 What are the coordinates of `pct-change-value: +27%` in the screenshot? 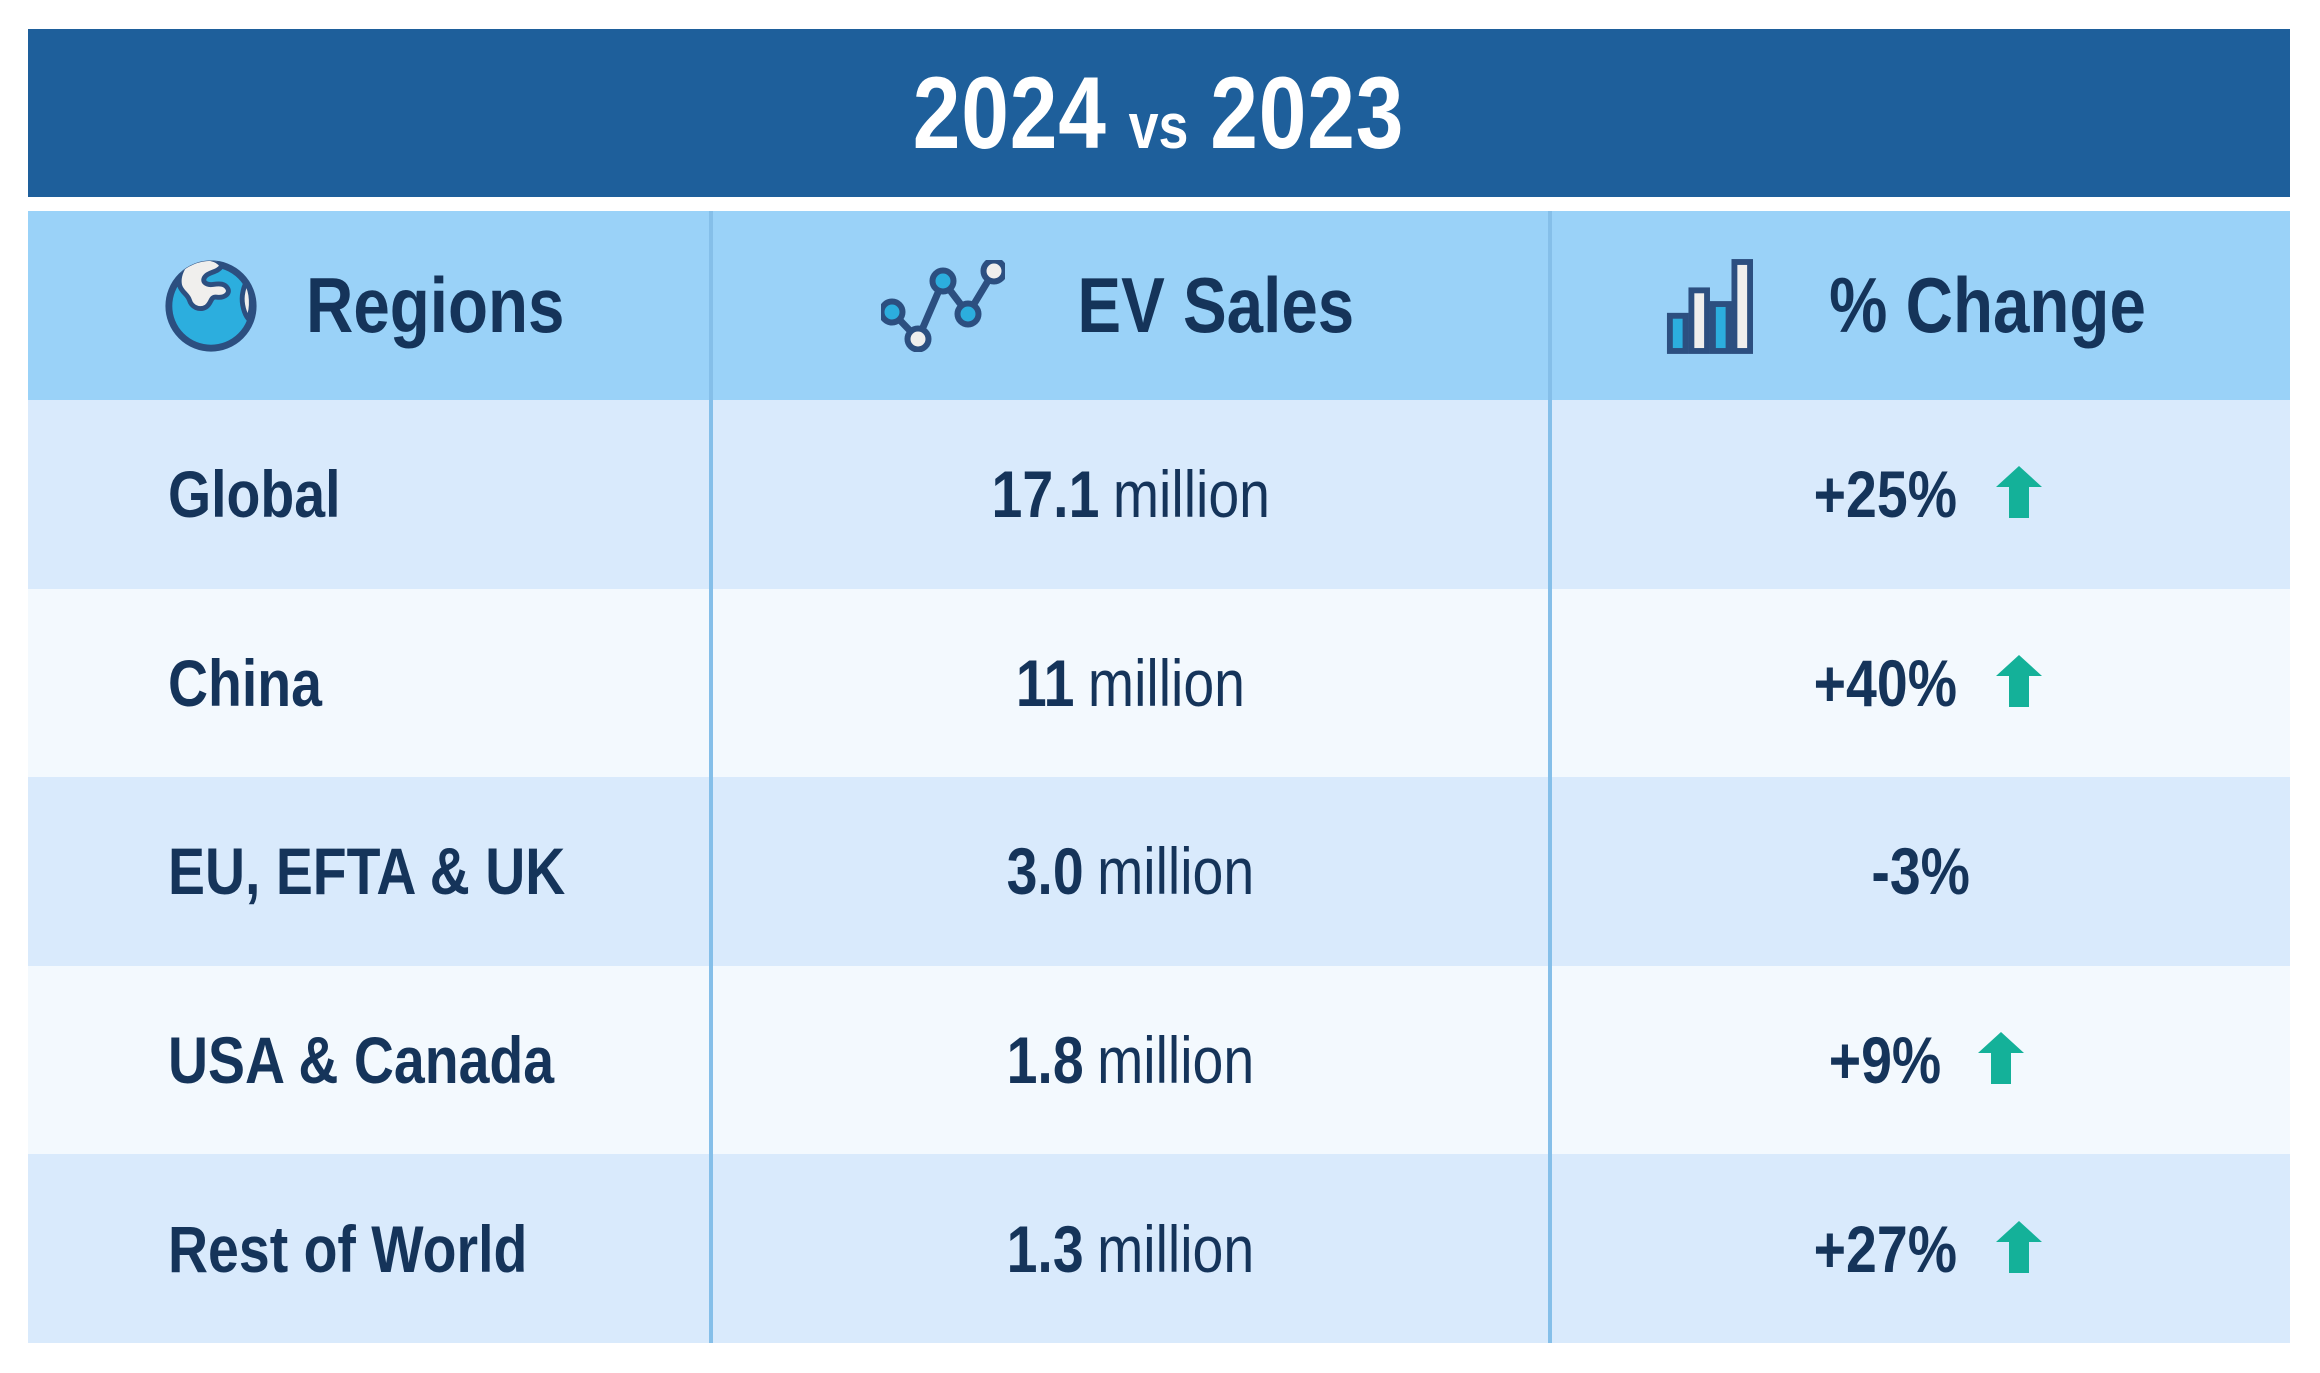 It's located at (1885, 1248).